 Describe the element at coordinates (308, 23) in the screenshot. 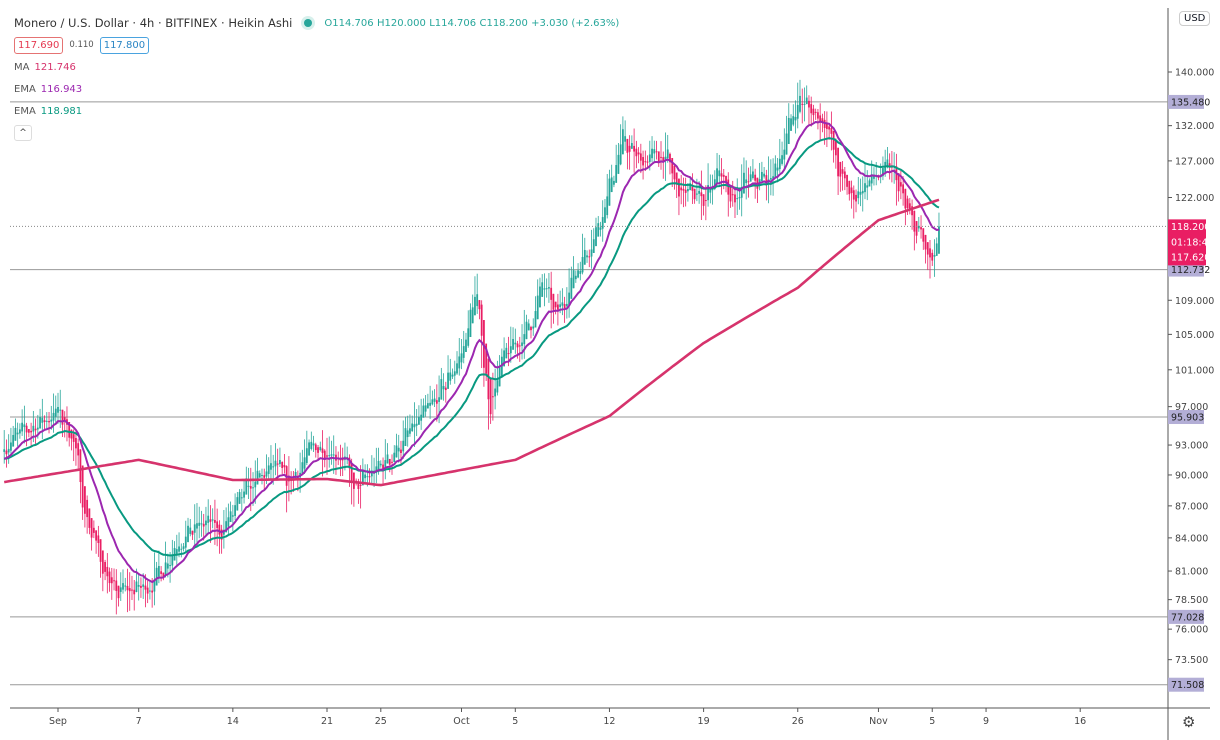

I see `market-status-icon` at that location.